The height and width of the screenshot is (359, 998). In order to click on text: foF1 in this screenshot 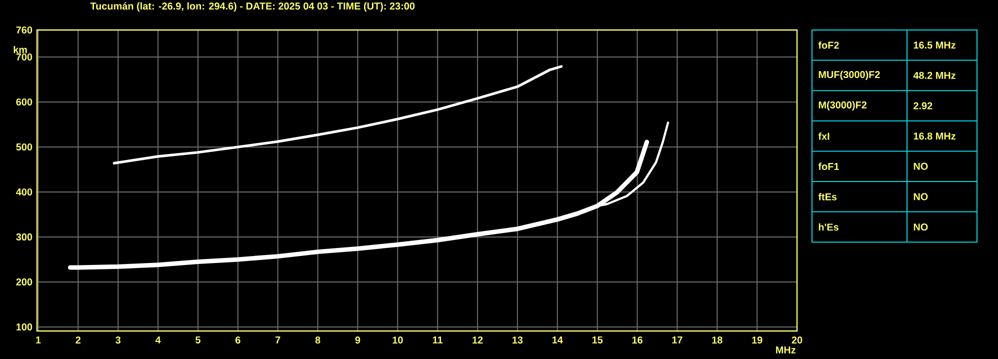, I will do `click(828, 166)`.